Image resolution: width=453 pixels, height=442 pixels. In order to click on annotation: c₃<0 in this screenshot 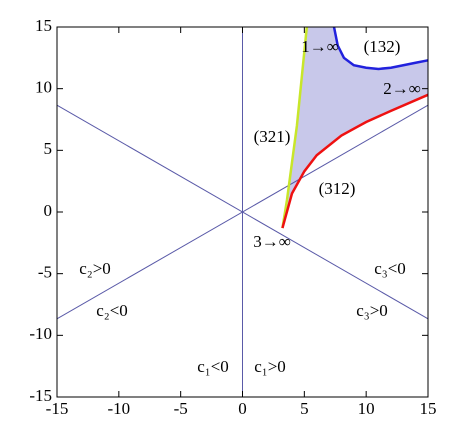, I will do `click(390, 268)`.